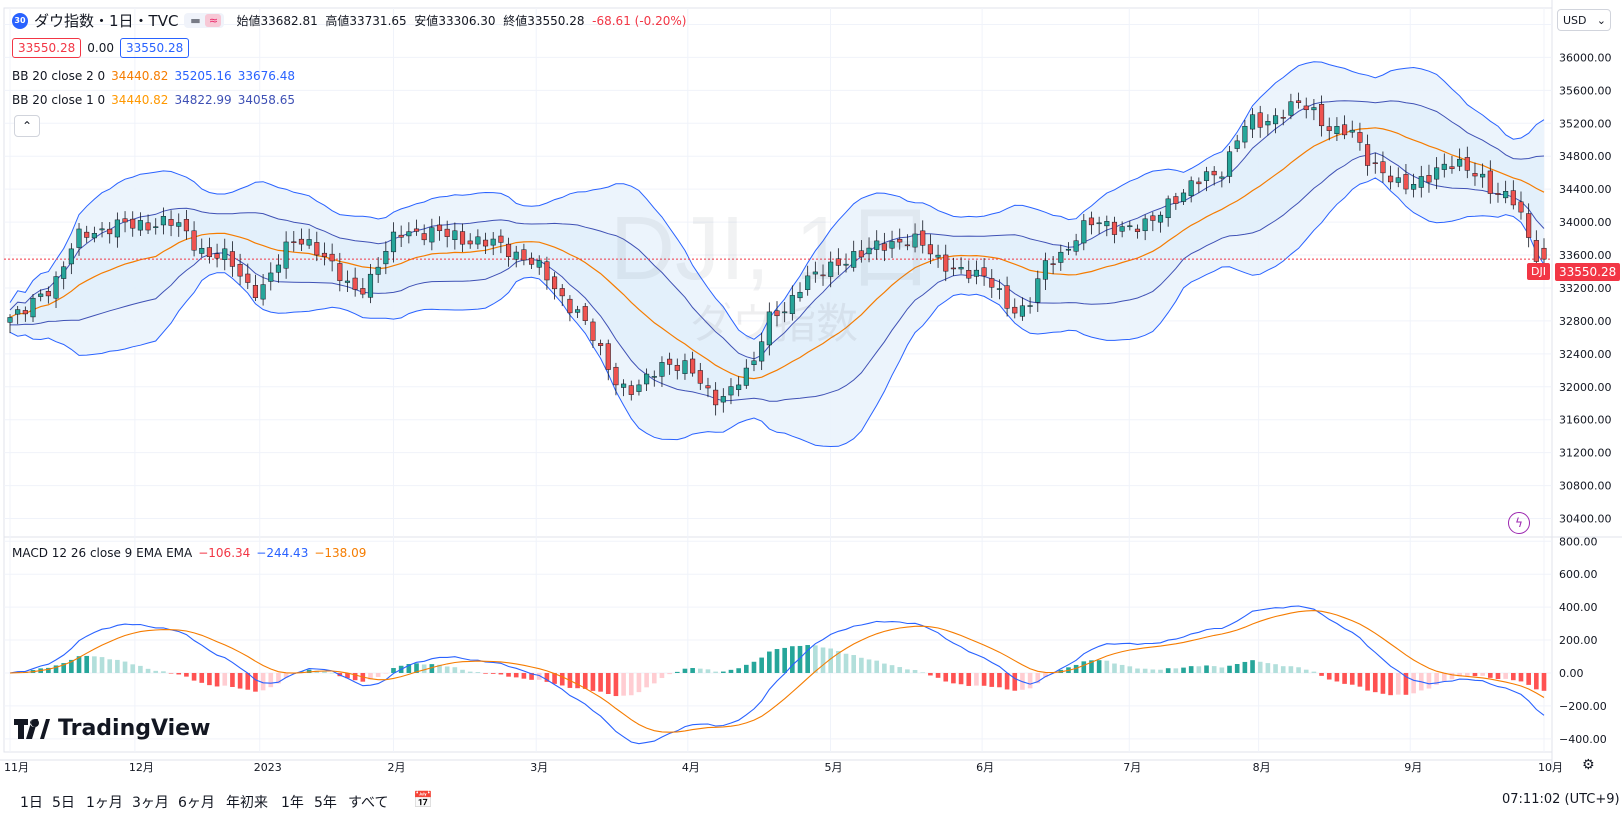  What do you see at coordinates (195, 20) in the screenshot?
I see `minus-icon: ▬` at bounding box center [195, 20].